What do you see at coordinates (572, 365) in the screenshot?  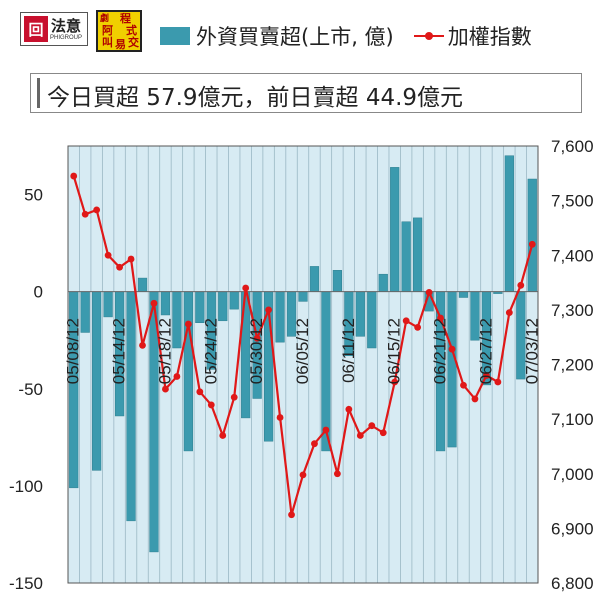 I see `right-axis-tick-label: 7,200` at bounding box center [572, 365].